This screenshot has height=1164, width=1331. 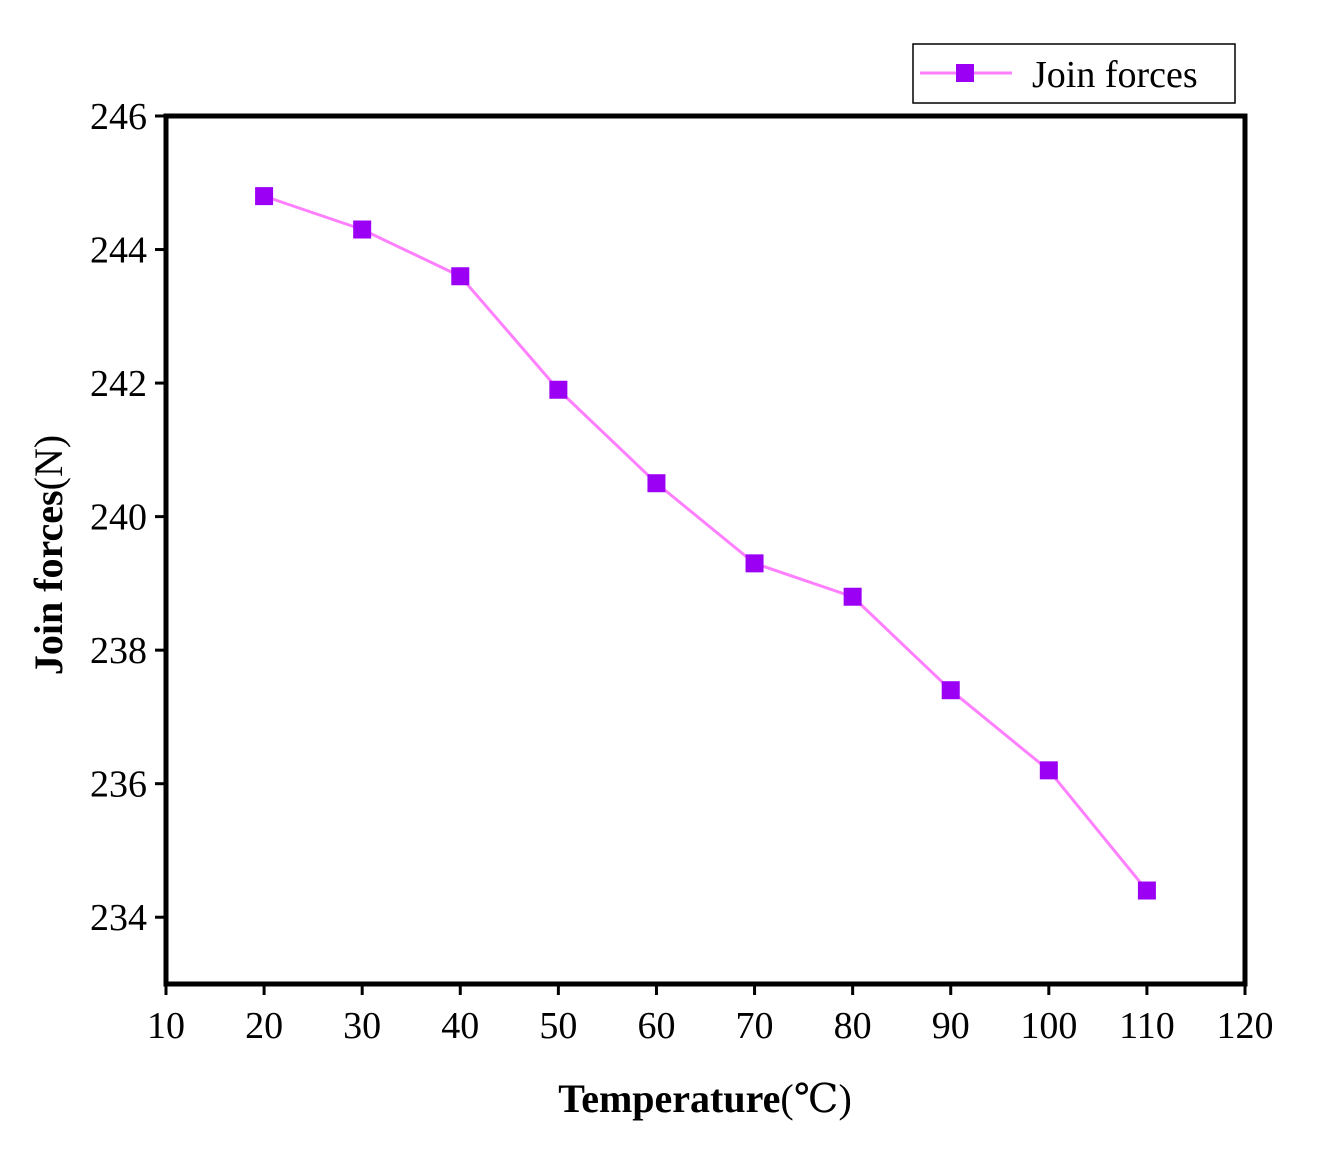 I want to click on x-tick-label: 110, so click(x=1147, y=1026).